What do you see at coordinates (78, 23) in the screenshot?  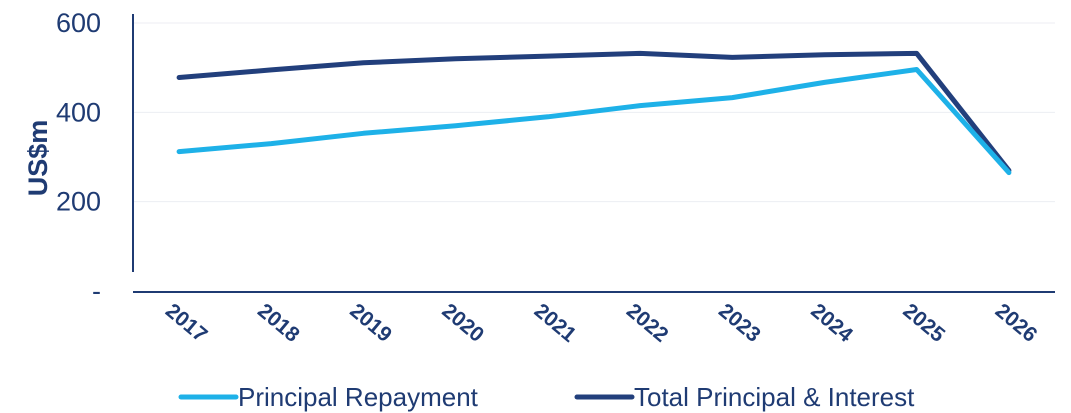 I see `y-tick-label: 600` at bounding box center [78, 23].